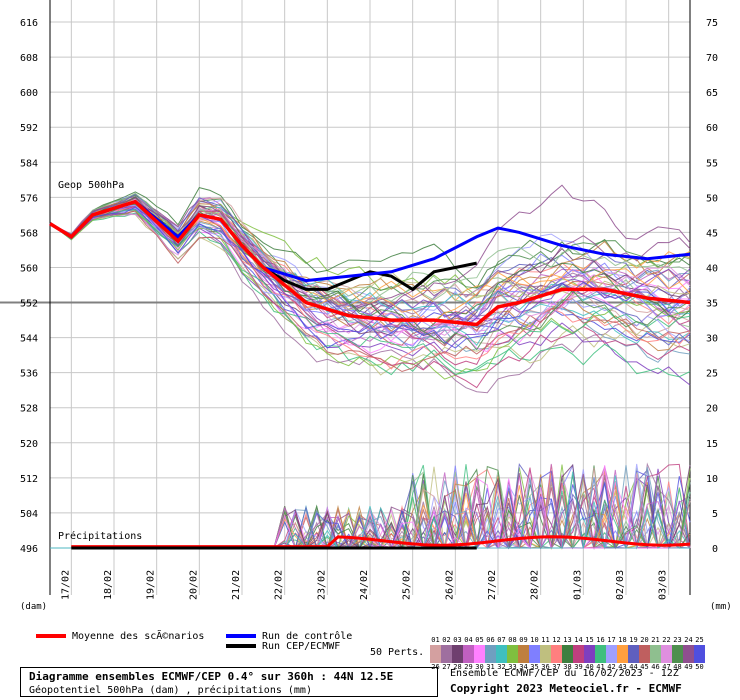 Image resolution: width=740 pixels, height=700 pixels. Describe the element at coordinates (611, 640) in the screenshot. I see `pert-number: 17` at that location.